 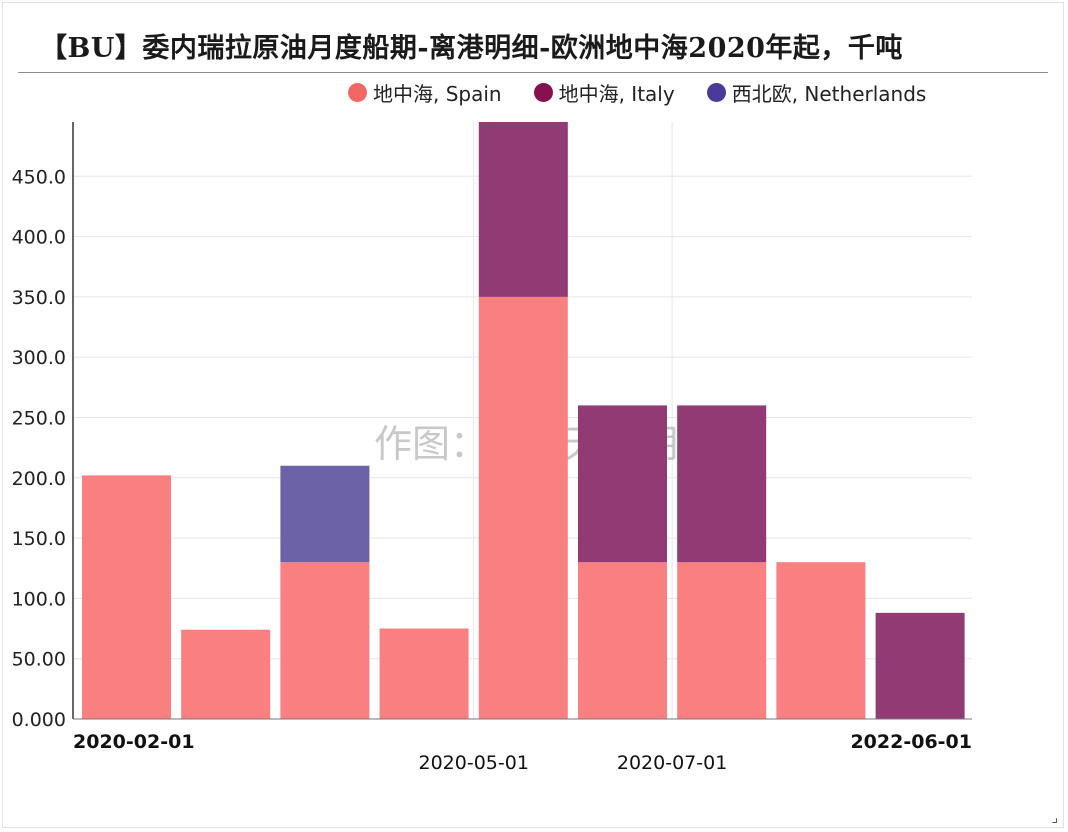 What do you see at coordinates (39, 599) in the screenshot?
I see `y-tick-label: 100.0` at bounding box center [39, 599].